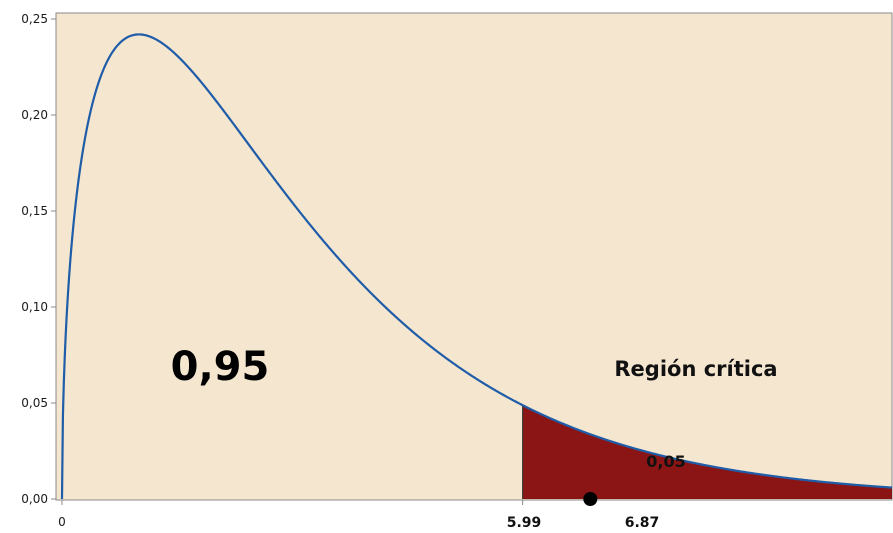 The width and height of the screenshot is (893, 533). I want to click on y-tick-label: 0,05, so click(34, 403).